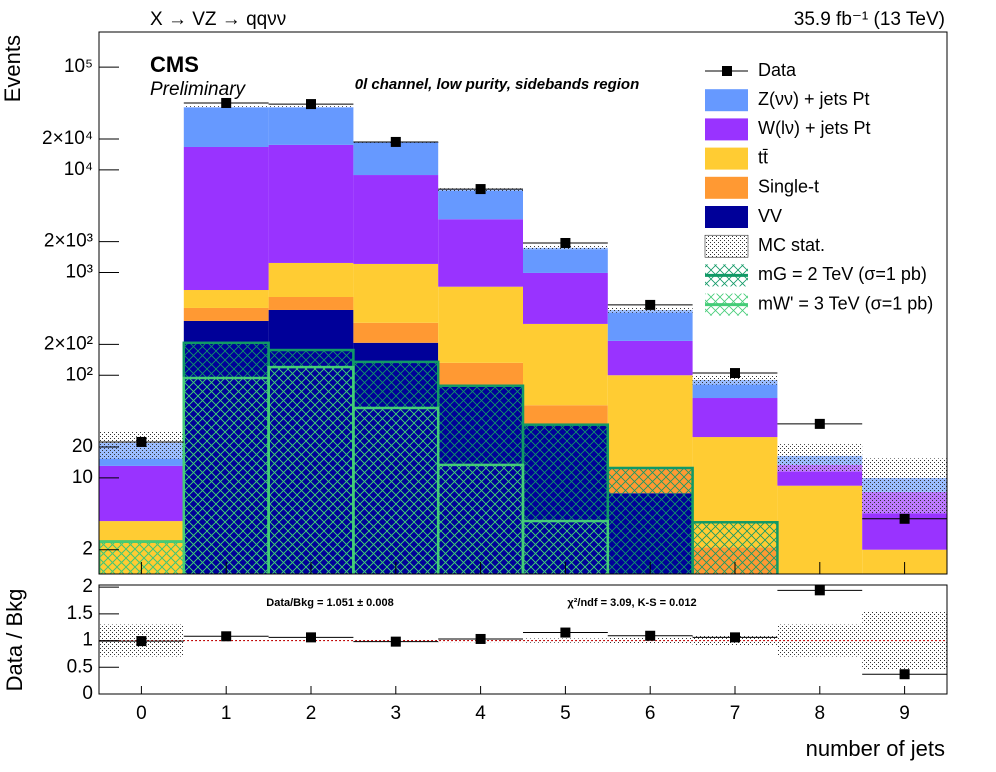 Image resolution: width=996 pixels, height=772 pixels. Describe the element at coordinates (174, 64) in the screenshot. I see `experiment: CMS` at that location.